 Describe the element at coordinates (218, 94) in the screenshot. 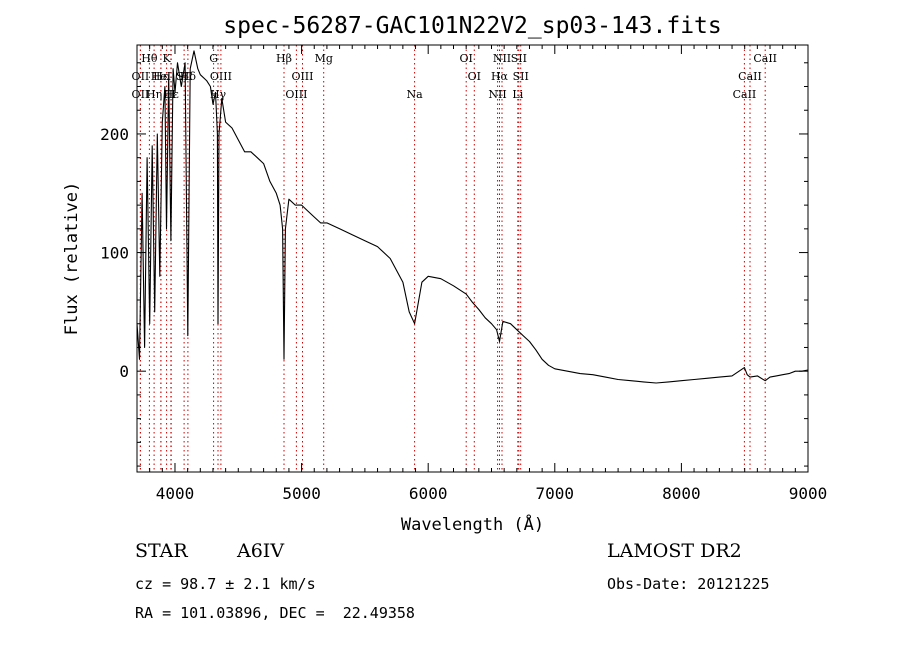

I see `line-label: Hγ` at that location.